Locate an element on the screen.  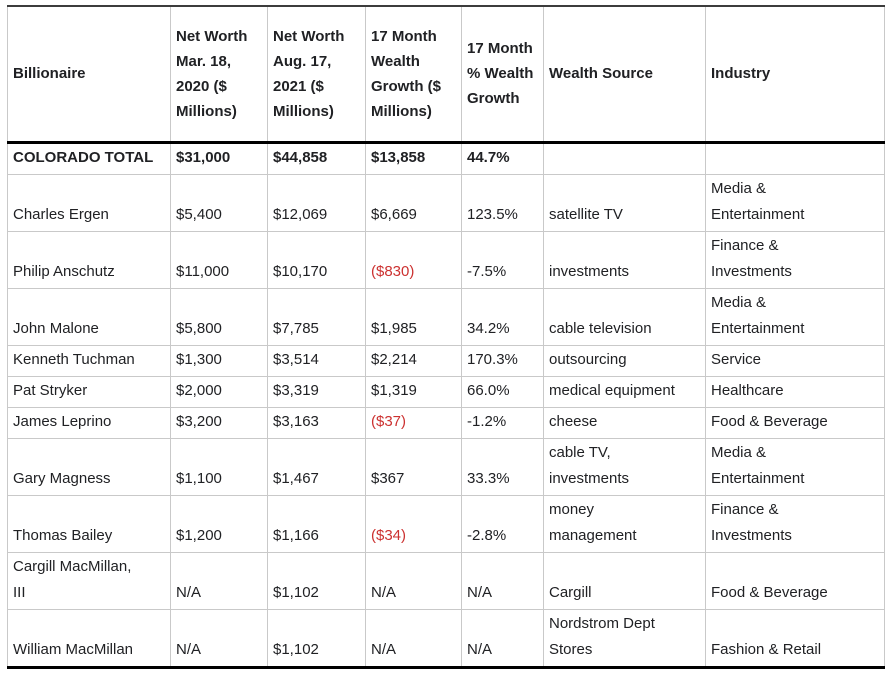
cell-wealth-source: investments is located at coordinates (624, 259).